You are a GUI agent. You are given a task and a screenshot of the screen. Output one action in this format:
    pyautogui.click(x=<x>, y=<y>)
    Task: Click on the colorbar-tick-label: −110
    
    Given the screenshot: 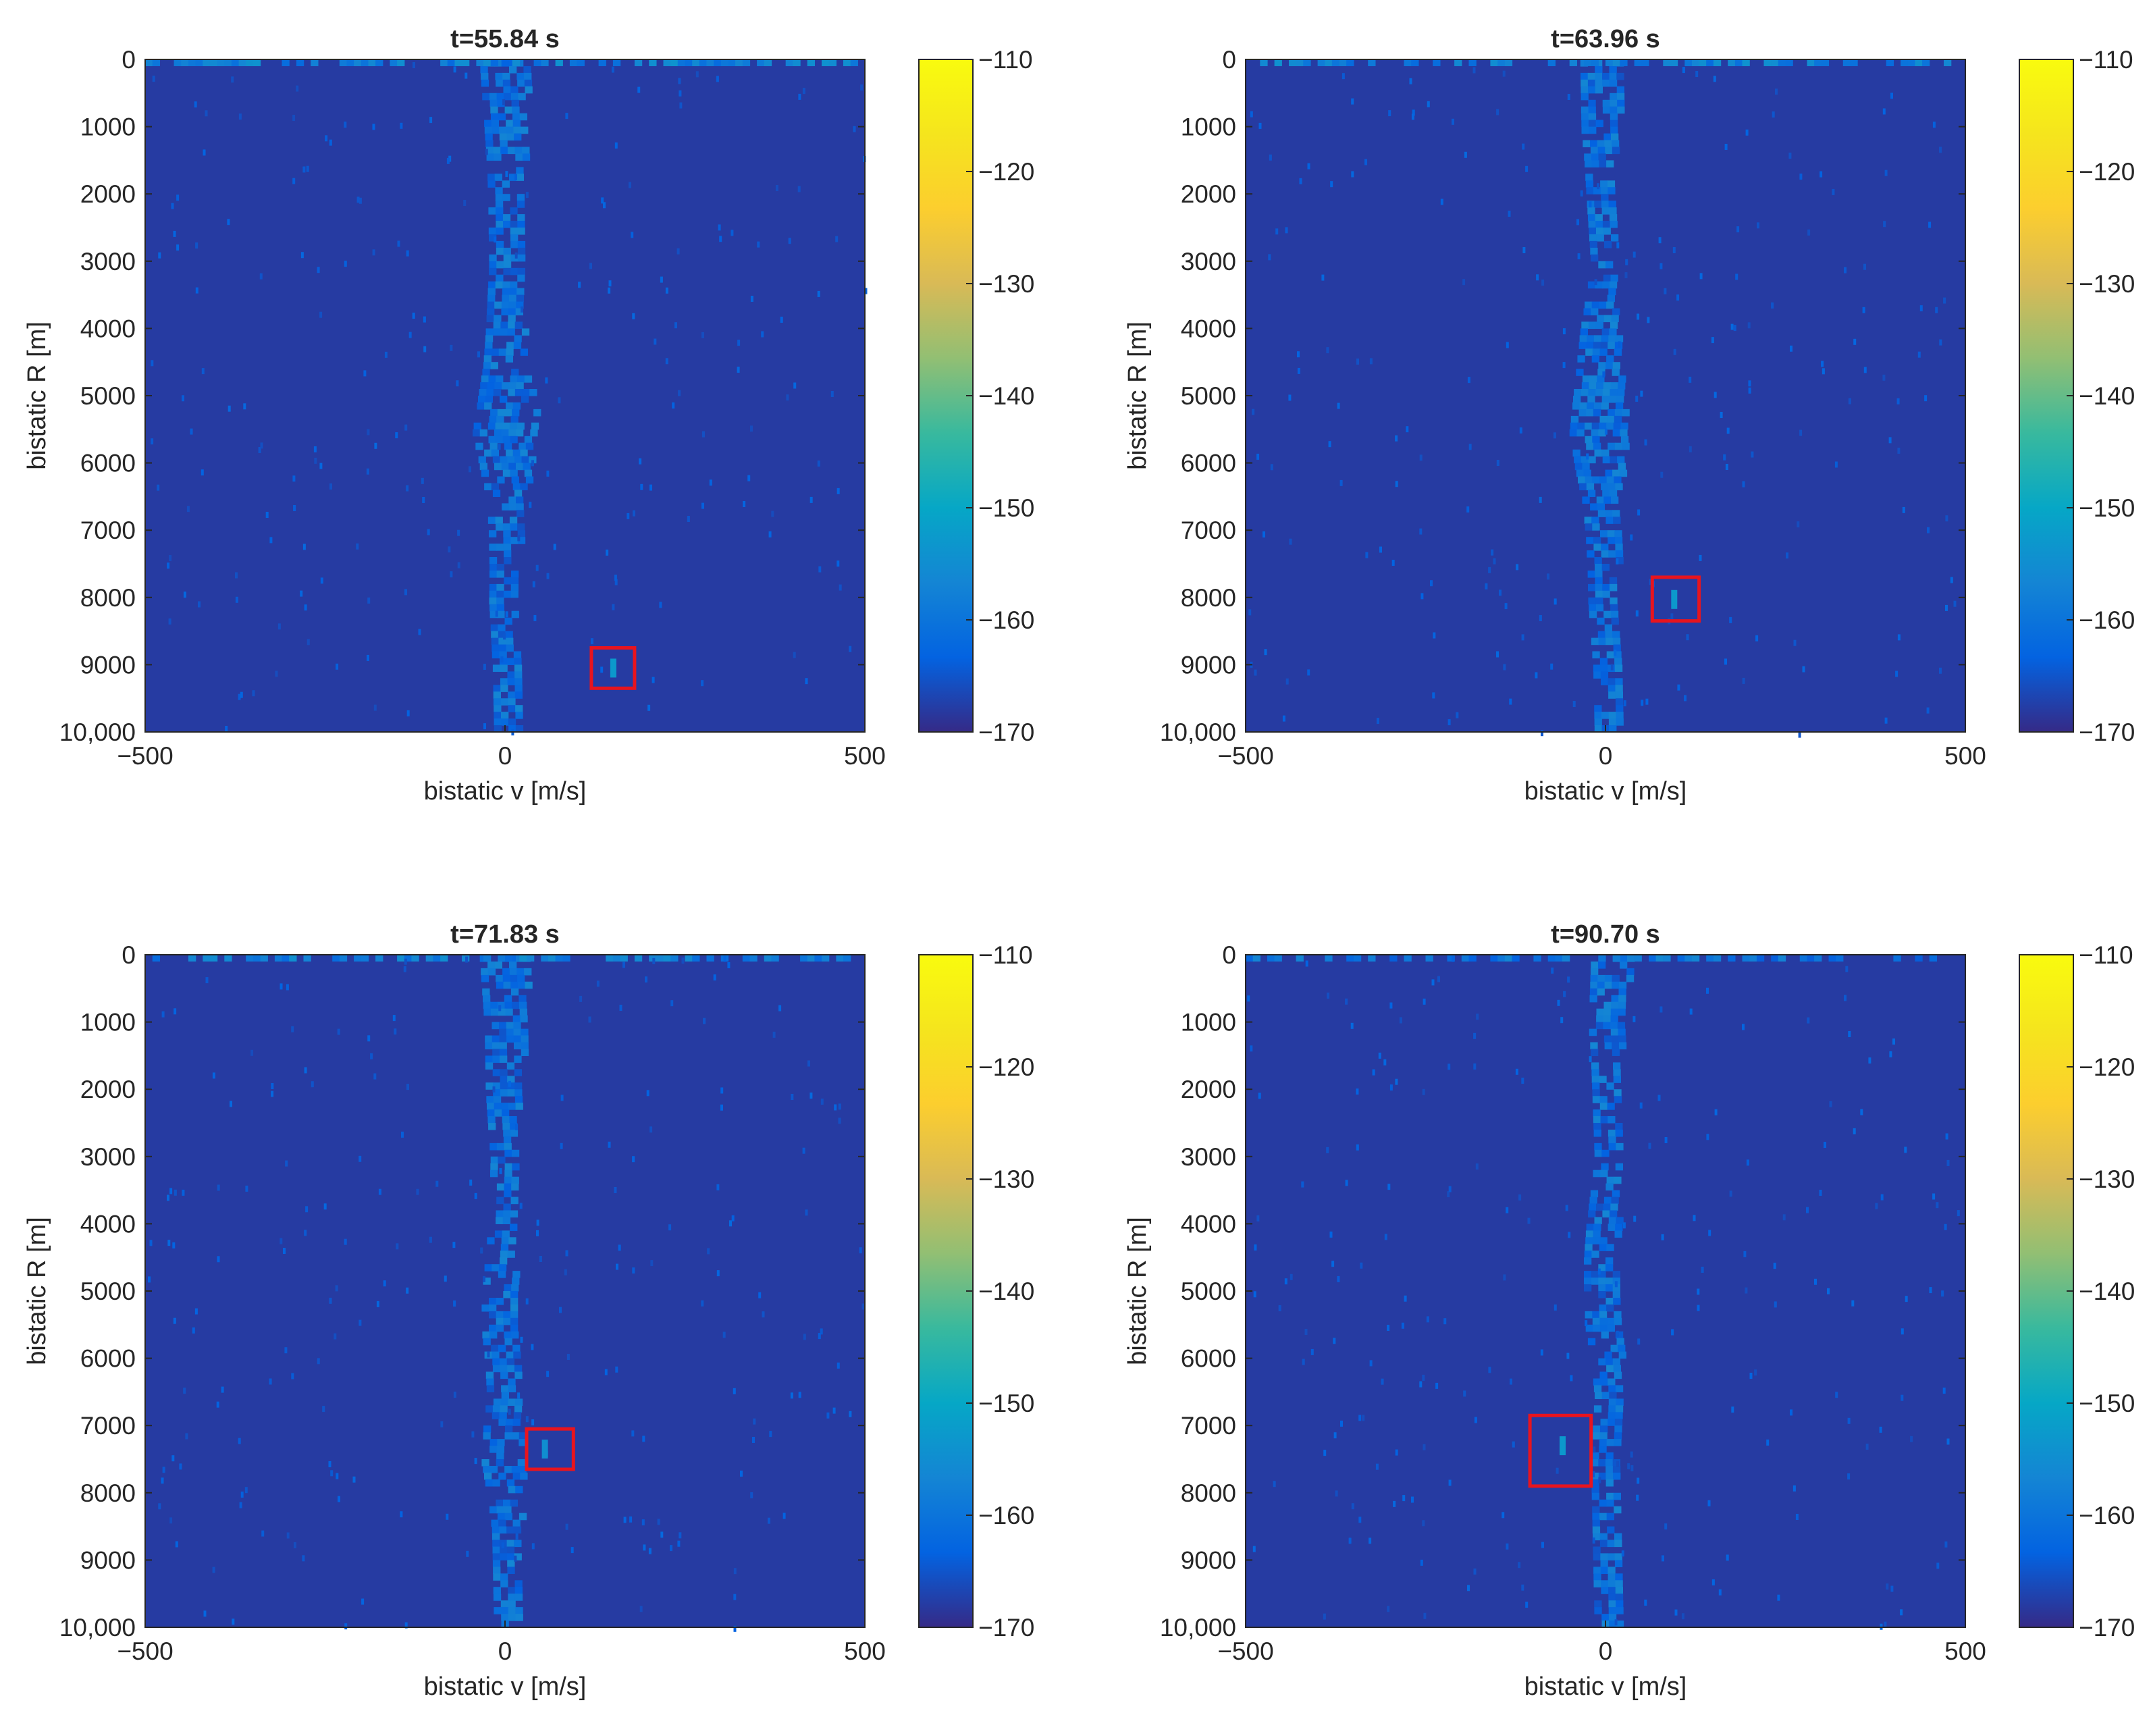 What is the action you would take?
    pyautogui.click(x=2106, y=60)
    